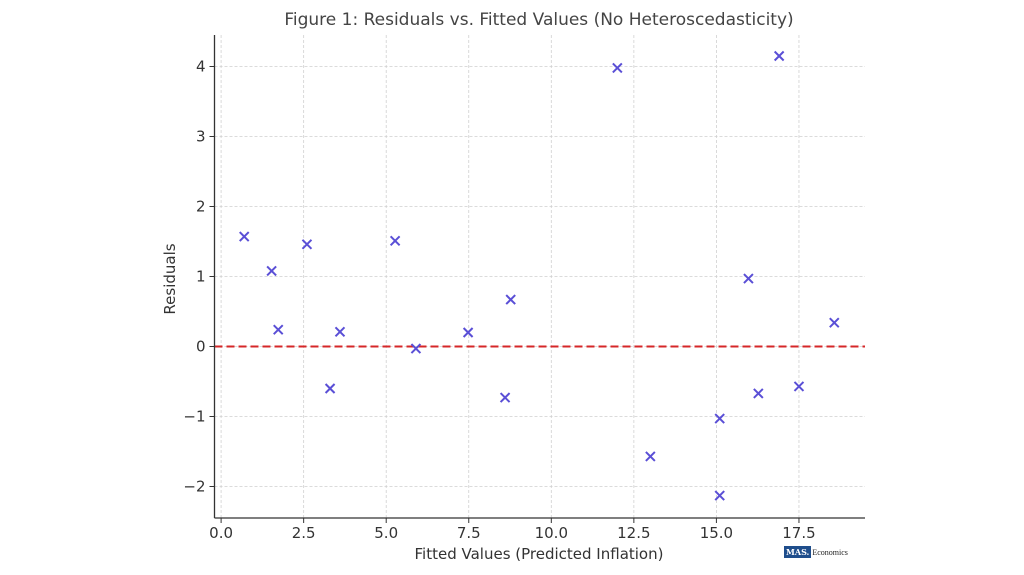 Image resolution: width=1024 pixels, height=575 pixels. I want to click on watermark-logo: MAS. Economics, so click(816, 552).